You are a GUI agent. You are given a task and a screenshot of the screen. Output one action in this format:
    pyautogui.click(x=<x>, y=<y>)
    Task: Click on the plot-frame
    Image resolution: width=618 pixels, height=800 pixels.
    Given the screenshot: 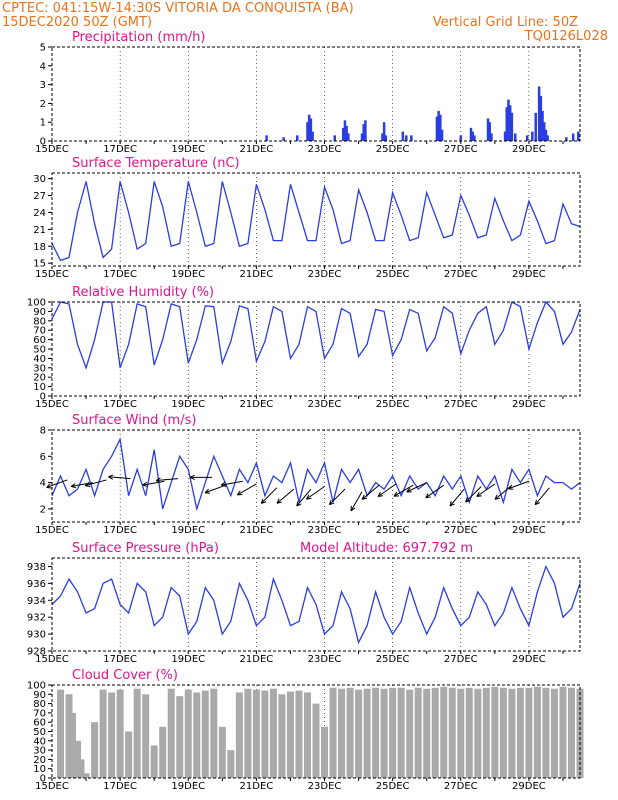 What is the action you would take?
    pyautogui.click(x=316, y=94)
    